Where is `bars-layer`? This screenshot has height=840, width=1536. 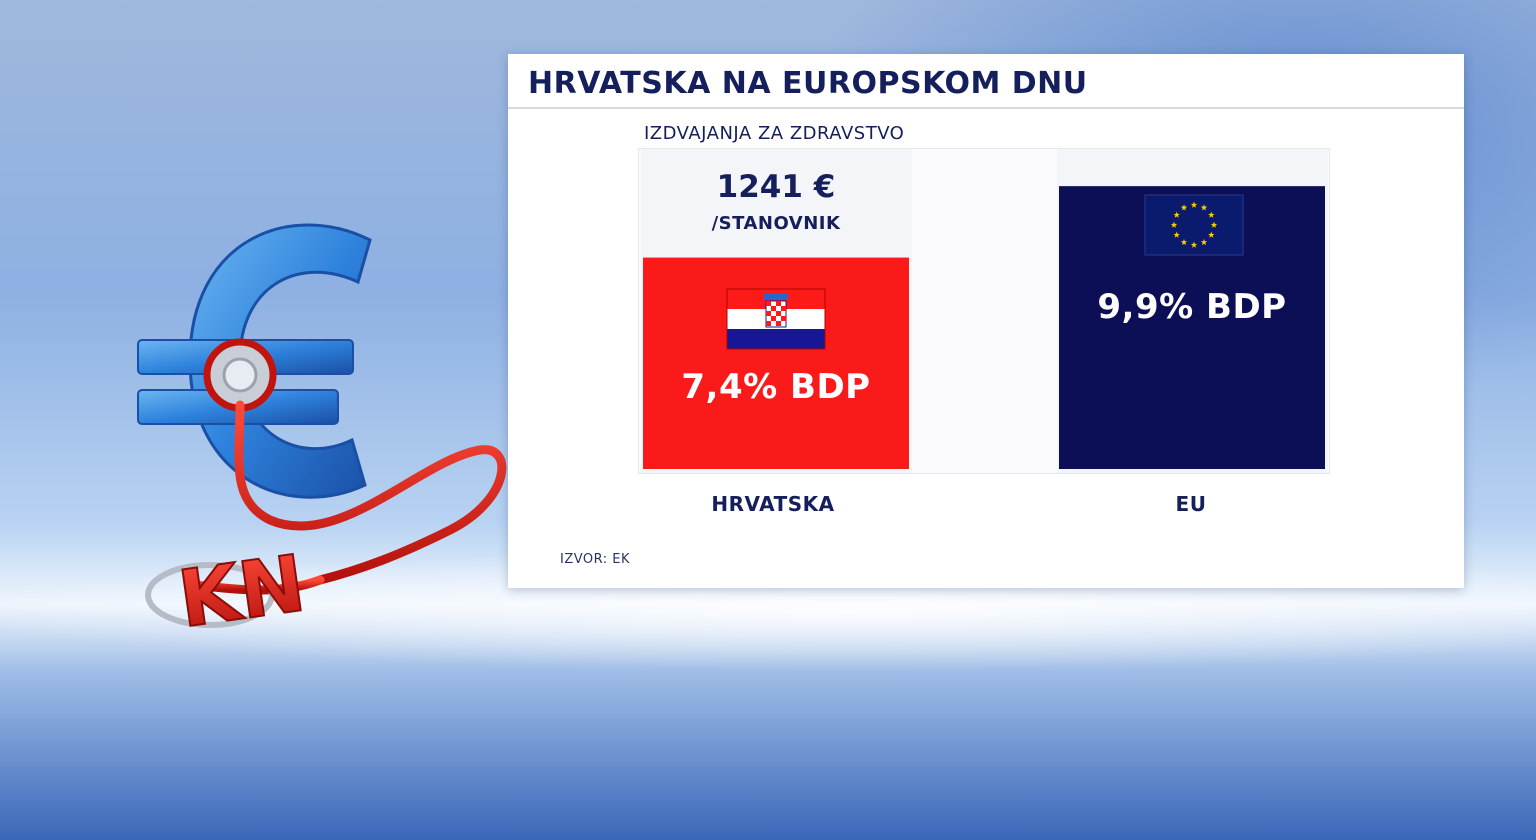
bars-layer is located at coordinates (984, 327).